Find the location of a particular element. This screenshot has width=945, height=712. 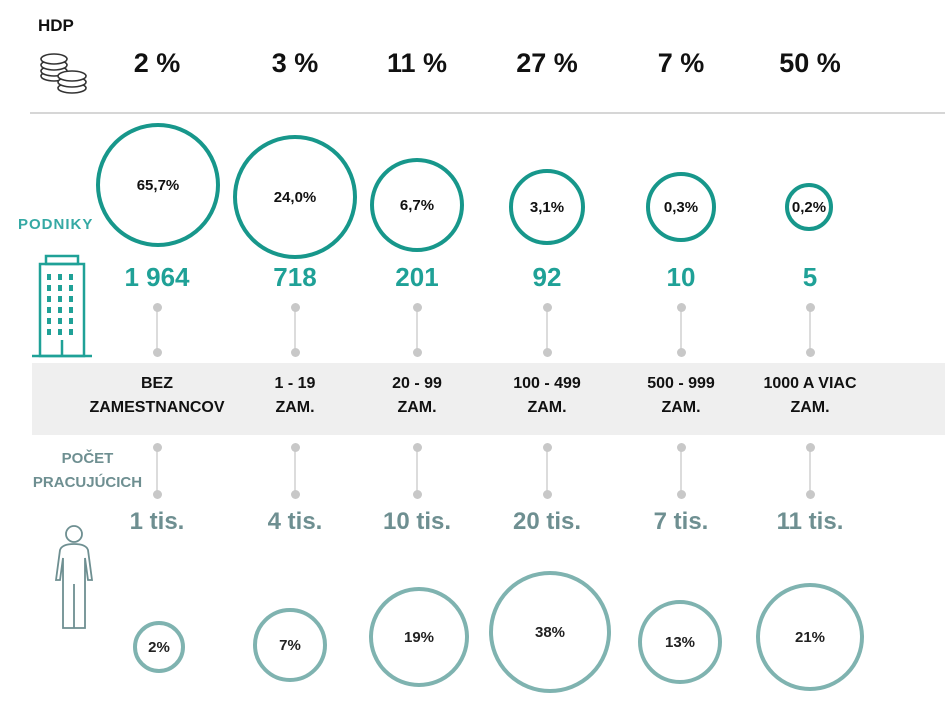

size-category: BEZ ZAMESTNANCOV is located at coordinates (157, 396).